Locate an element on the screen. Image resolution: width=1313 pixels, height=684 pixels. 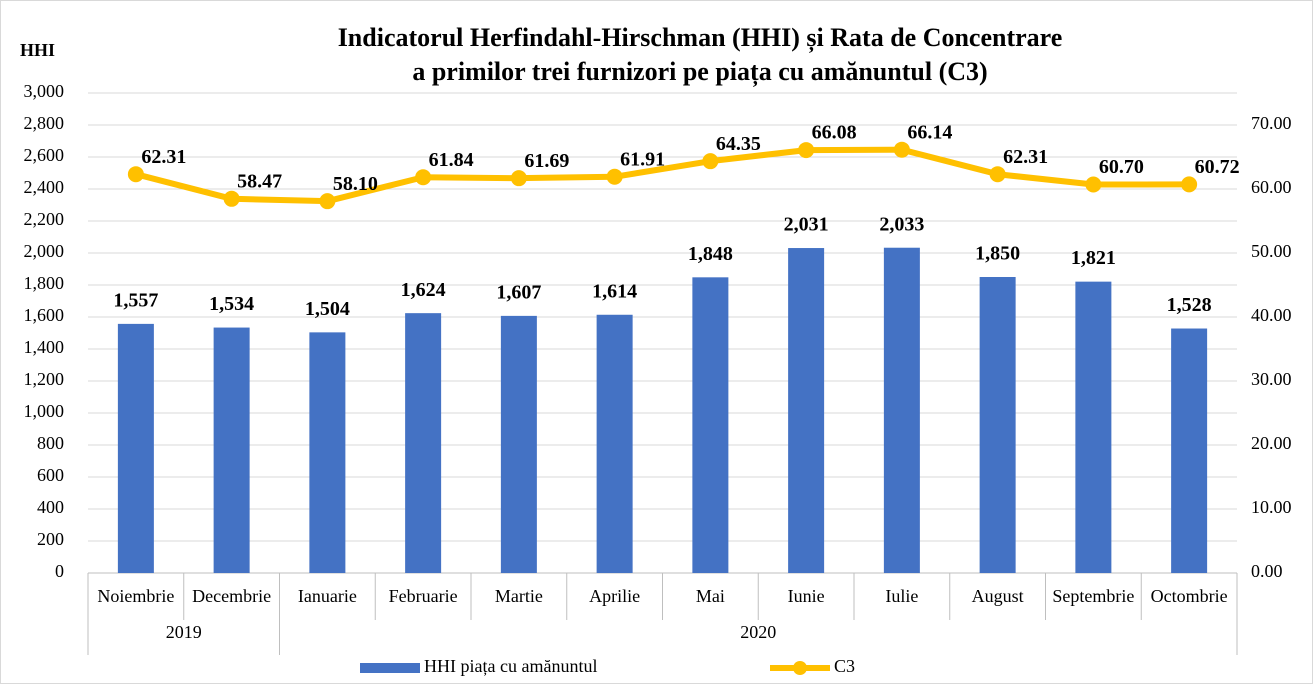
bar-value-label: 1,607 is located at coordinates (518, 292).